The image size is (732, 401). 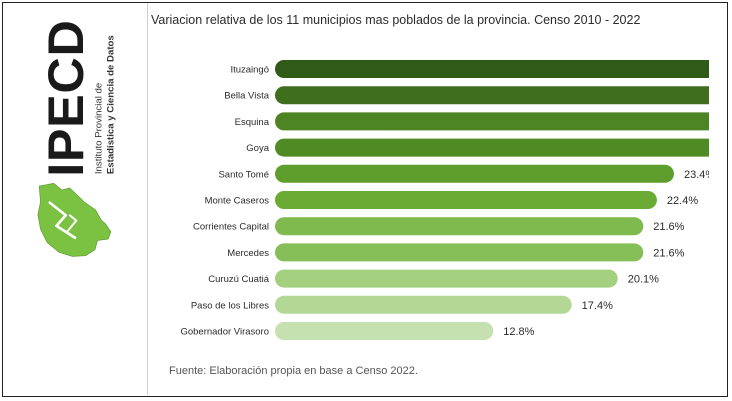 I want to click on category-label: Esquina, so click(x=252, y=122).